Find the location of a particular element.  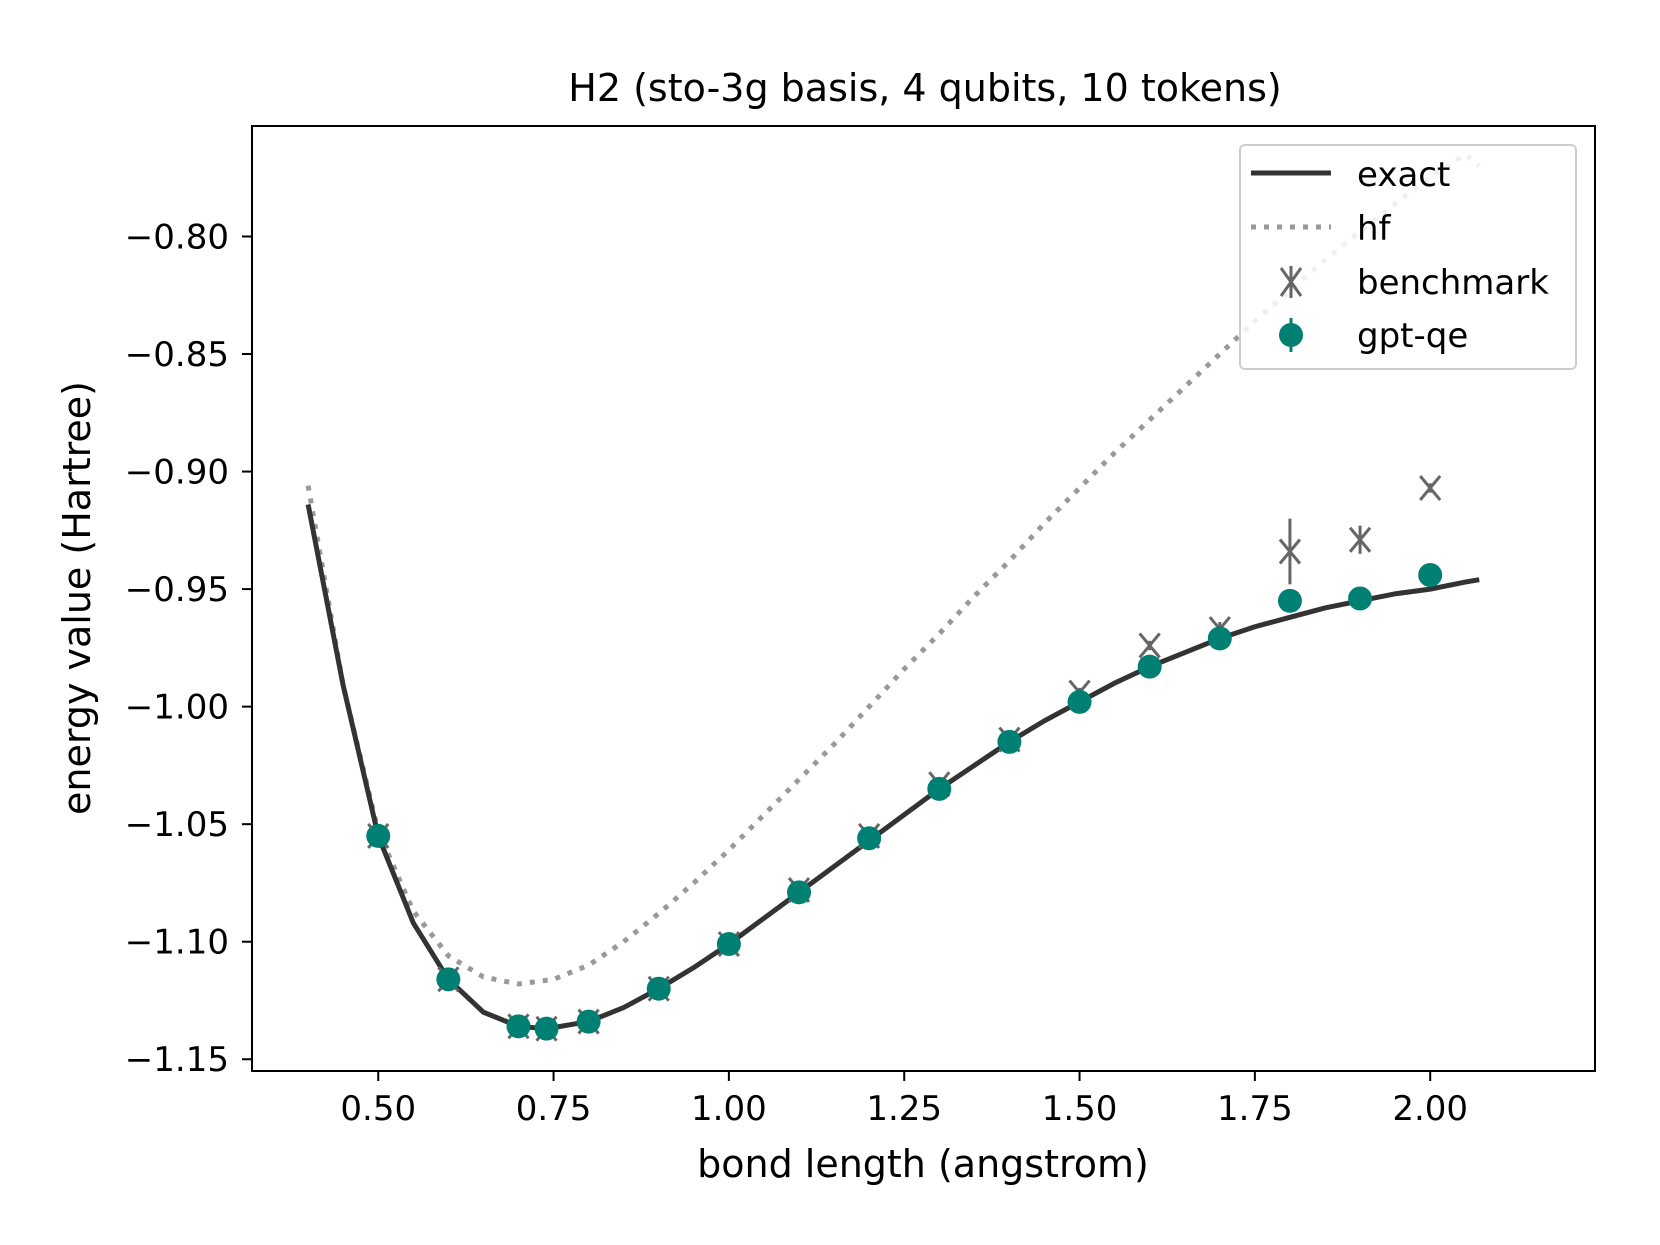

x-tick-label: 1.25 is located at coordinates (904, 1109).